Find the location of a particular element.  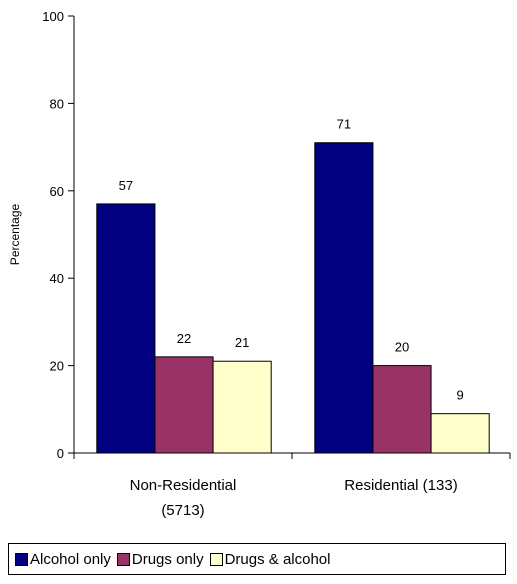

legend-item: Drugs & alcohol is located at coordinates (270, 559).